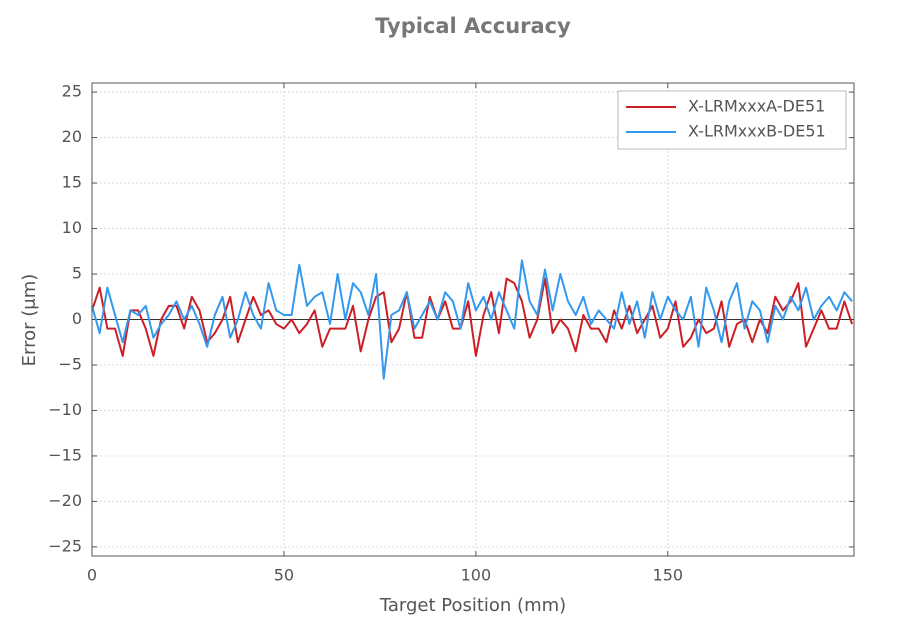 The width and height of the screenshot is (908, 631). Describe the element at coordinates (77, 273) in the screenshot. I see `y-tick-label: 5` at that location.